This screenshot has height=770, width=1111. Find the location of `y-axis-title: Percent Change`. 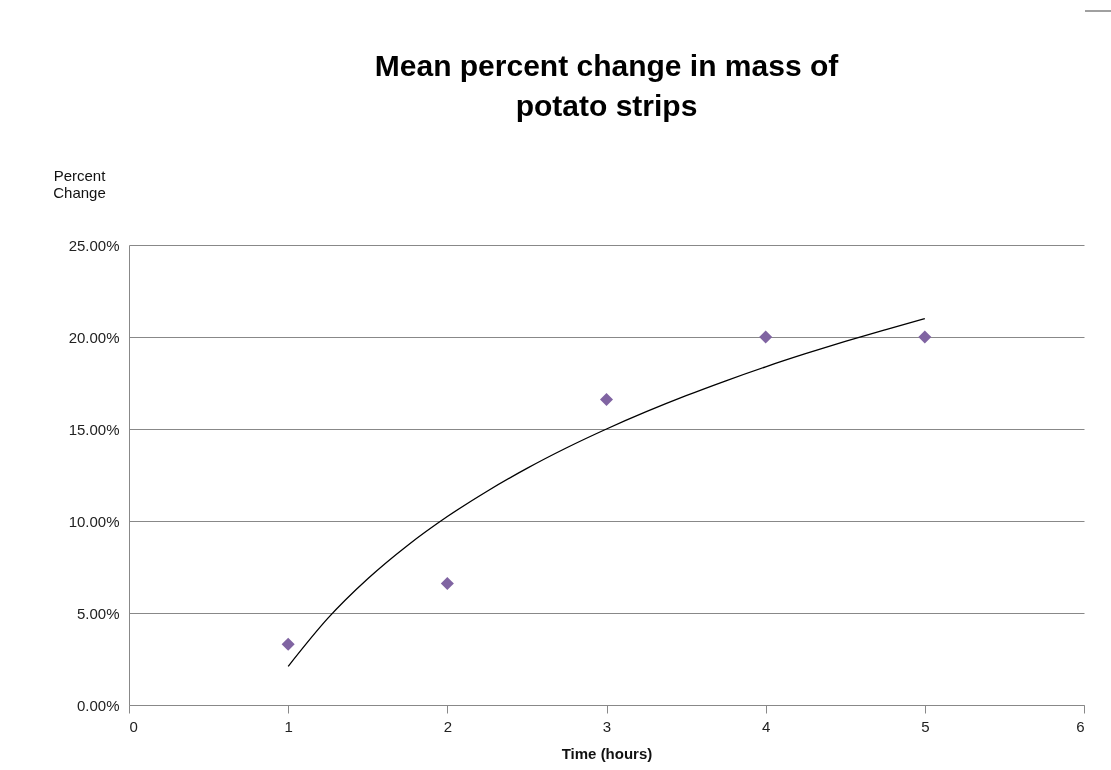

y-axis-title: Percent Change is located at coordinates (80, 183).